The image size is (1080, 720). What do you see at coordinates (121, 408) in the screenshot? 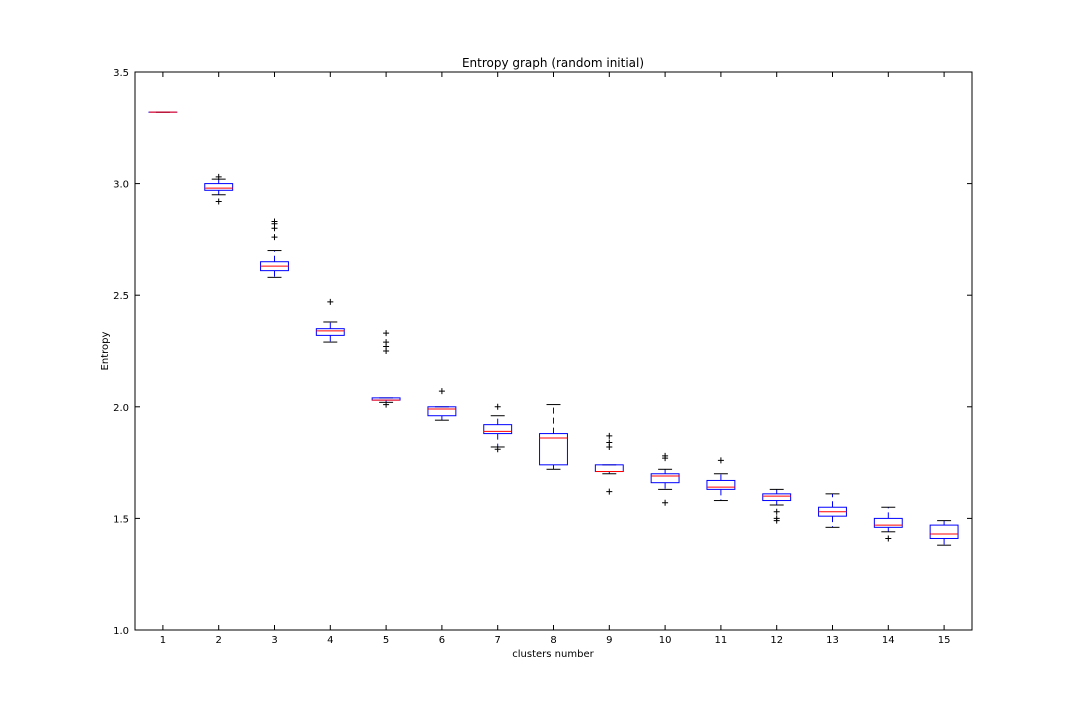
I see `y-tick-label: 2.0` at bounding box center [121, 408].